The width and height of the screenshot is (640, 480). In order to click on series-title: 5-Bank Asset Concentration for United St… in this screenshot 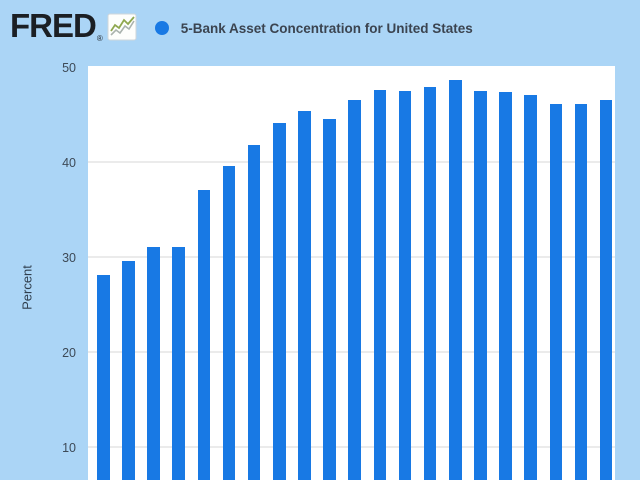, I will do `click(326, 28)`.